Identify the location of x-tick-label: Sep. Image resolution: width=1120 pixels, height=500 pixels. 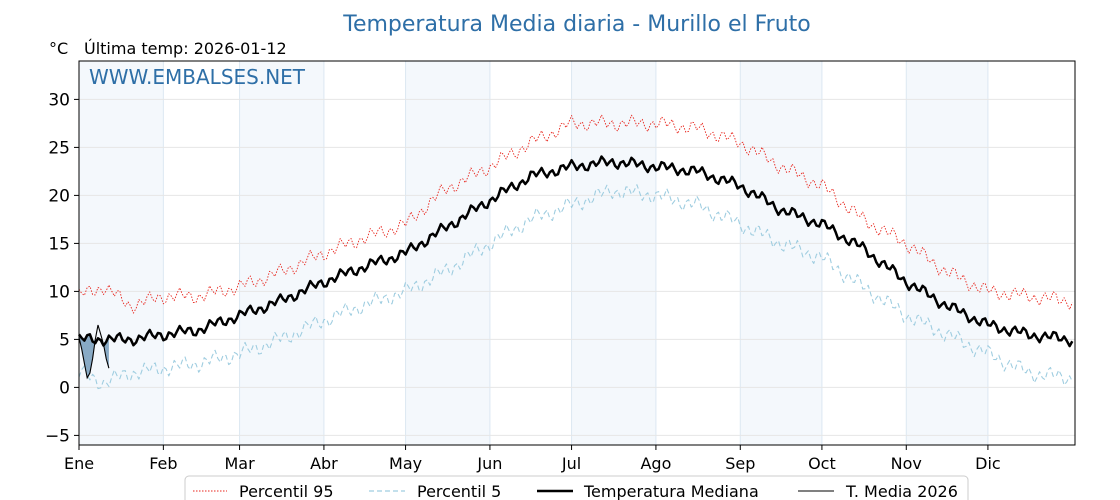
(740, 463).